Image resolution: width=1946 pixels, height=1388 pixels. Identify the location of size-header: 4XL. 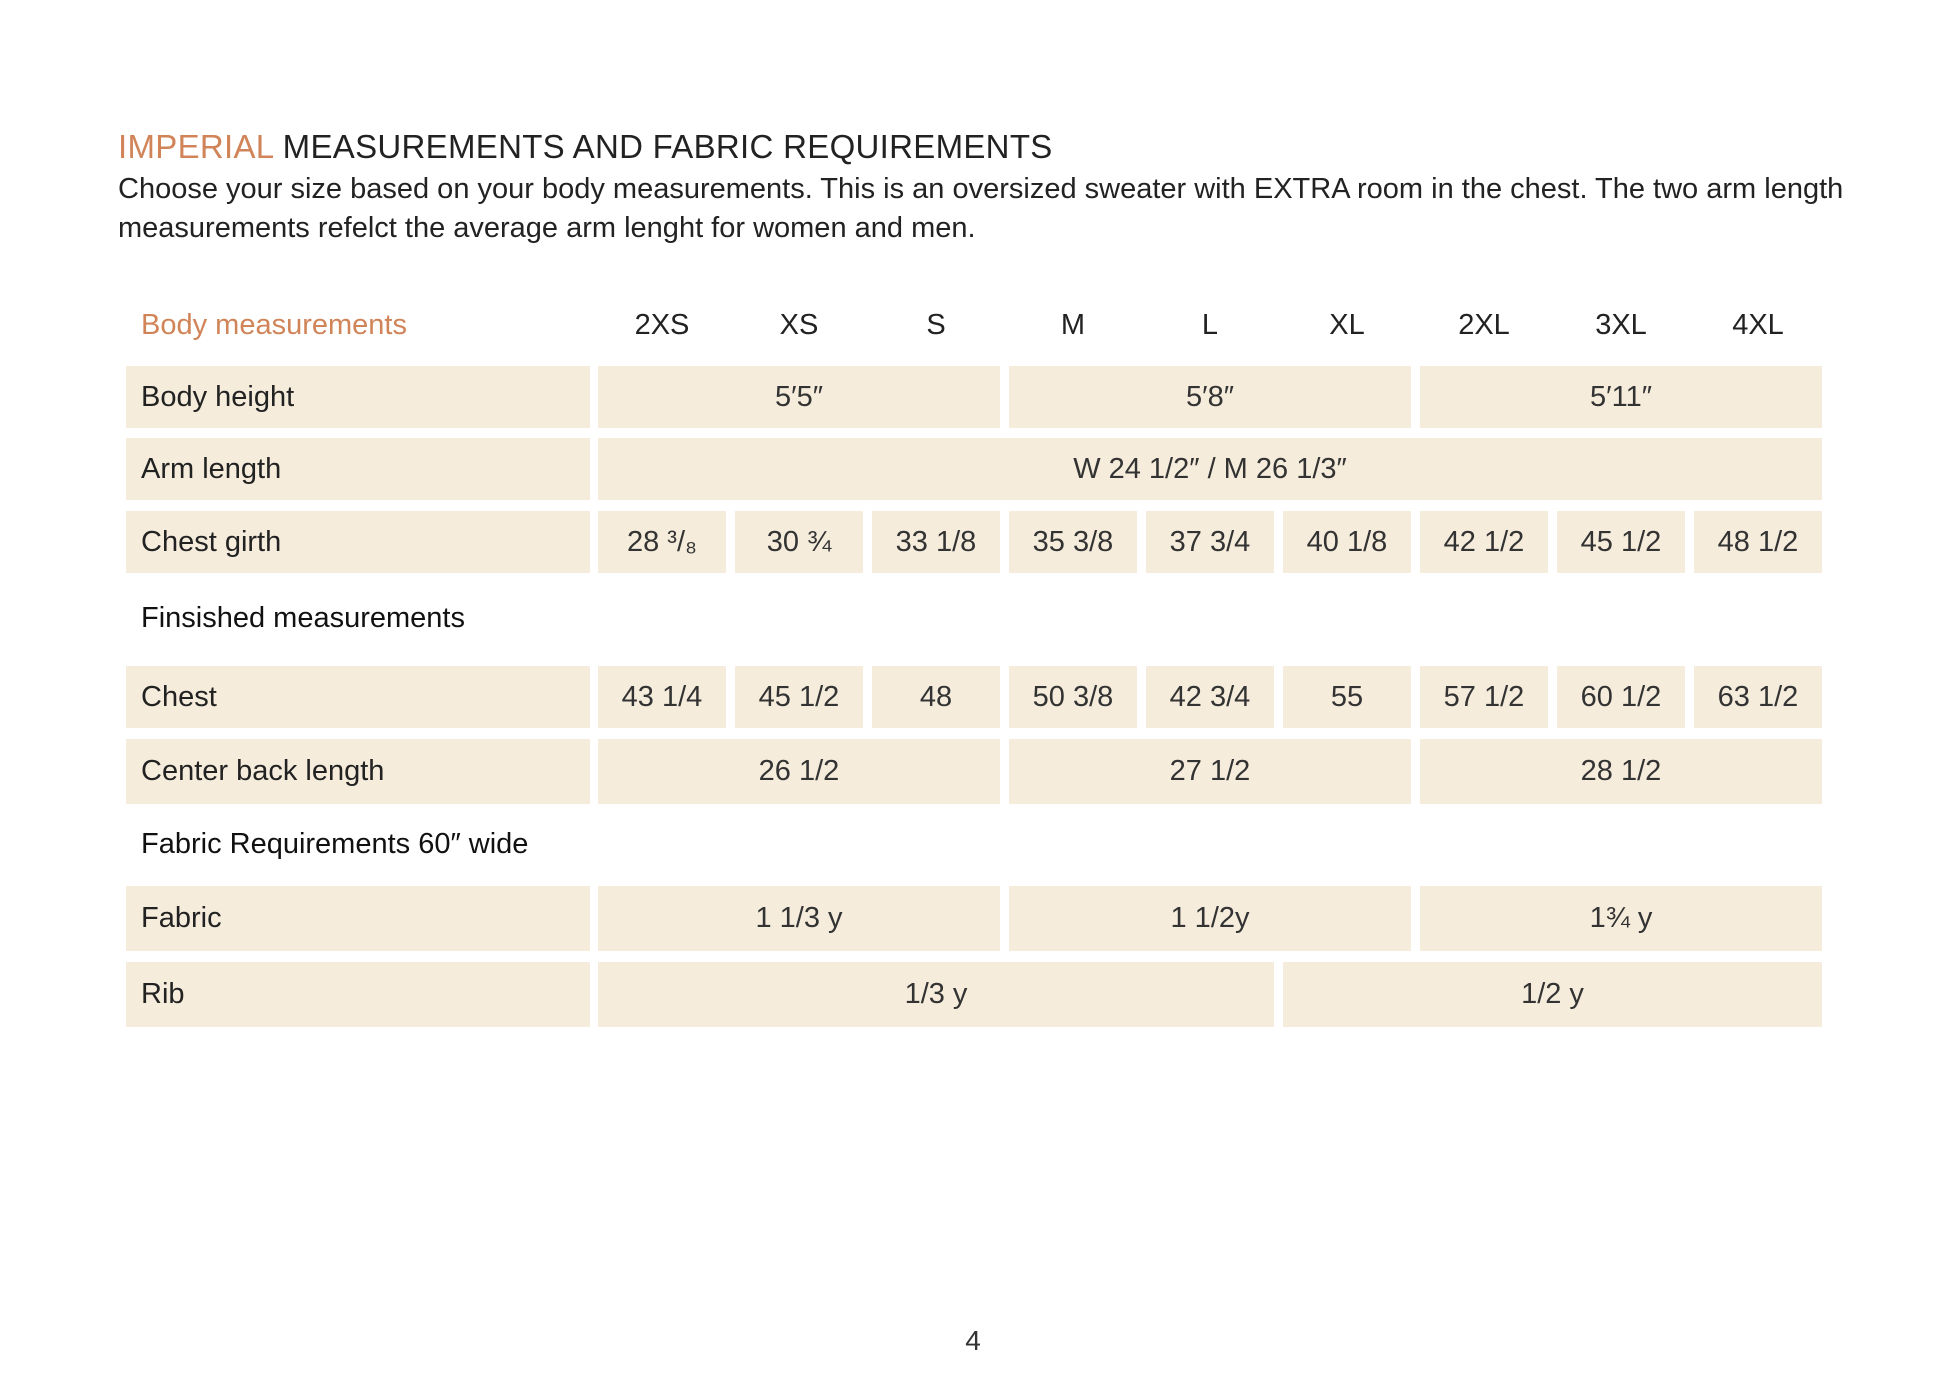
(1758, 325).